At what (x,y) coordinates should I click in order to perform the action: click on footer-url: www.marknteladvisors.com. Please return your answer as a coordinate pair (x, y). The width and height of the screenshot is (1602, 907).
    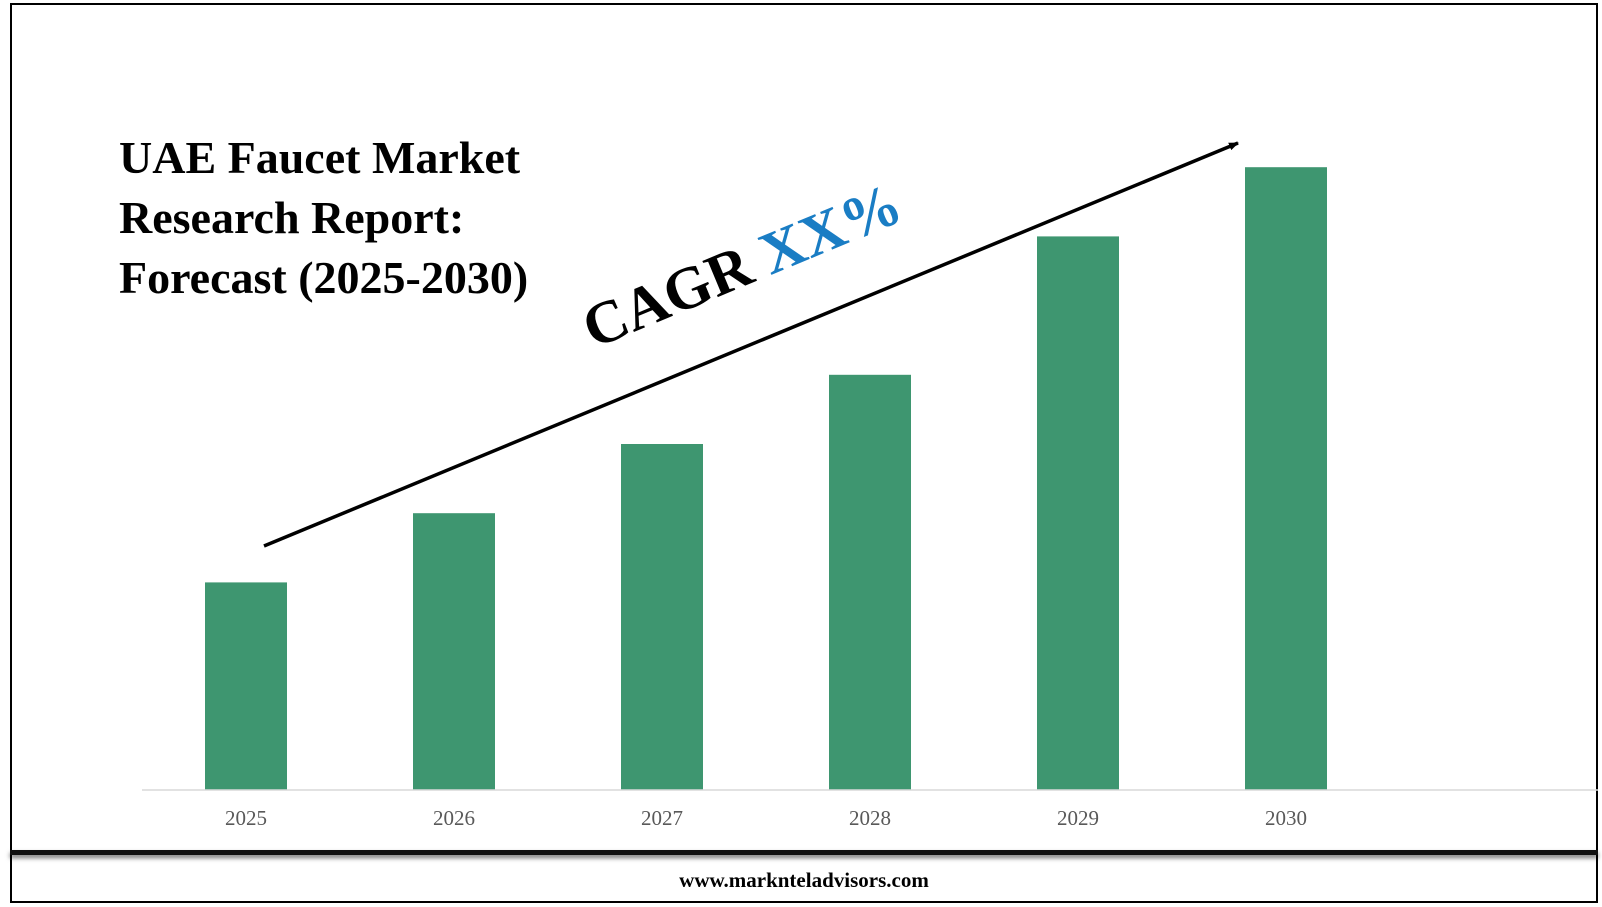
    Looking at the image, I should click on (804, 880).